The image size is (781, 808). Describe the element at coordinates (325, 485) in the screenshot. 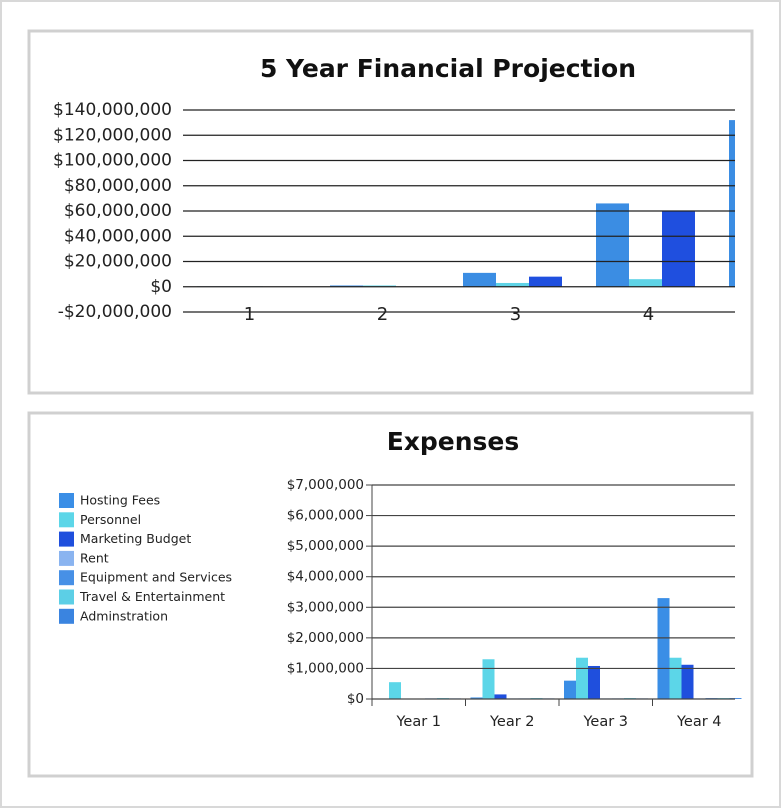

I see `y-tick-label: $7,000,000` at that location.